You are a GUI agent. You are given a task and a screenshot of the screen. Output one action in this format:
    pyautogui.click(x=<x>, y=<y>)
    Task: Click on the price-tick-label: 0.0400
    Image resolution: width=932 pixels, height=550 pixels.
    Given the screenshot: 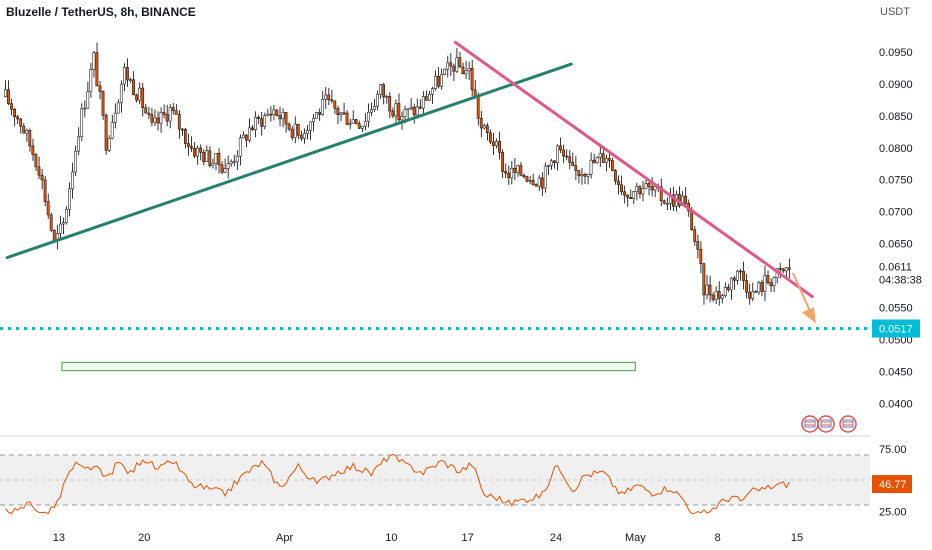 What is the action you would take?
    pyautogui.click(x=896, y=404)
    